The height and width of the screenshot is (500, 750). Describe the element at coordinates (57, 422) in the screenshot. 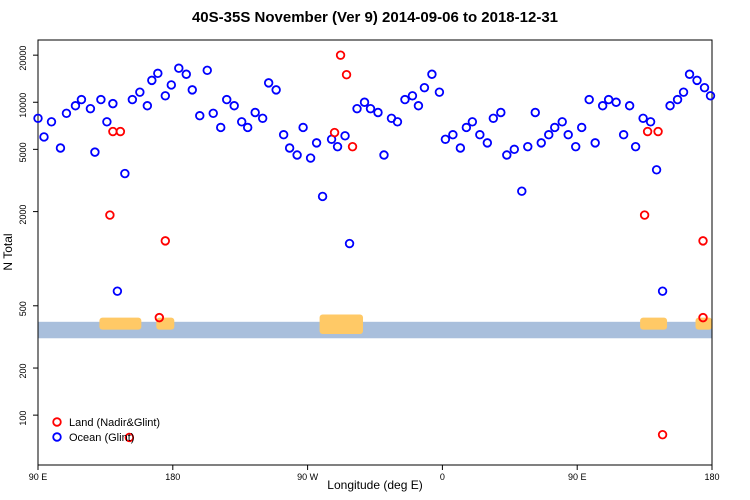

I see `legend-land-marker-icon` at that location.